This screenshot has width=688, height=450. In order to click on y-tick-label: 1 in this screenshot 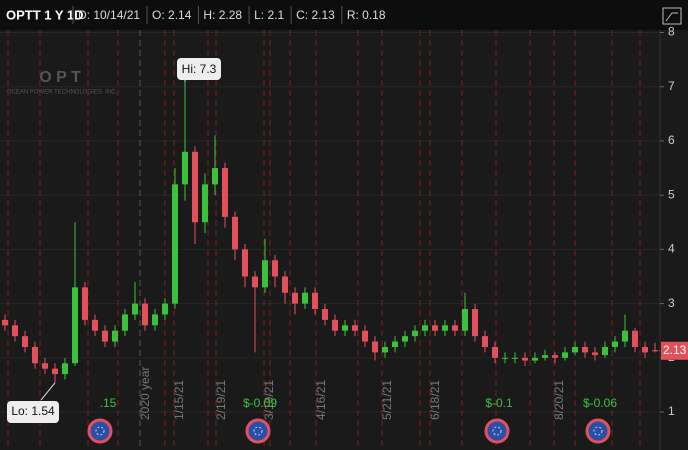, I will do `click(671, 411)`.